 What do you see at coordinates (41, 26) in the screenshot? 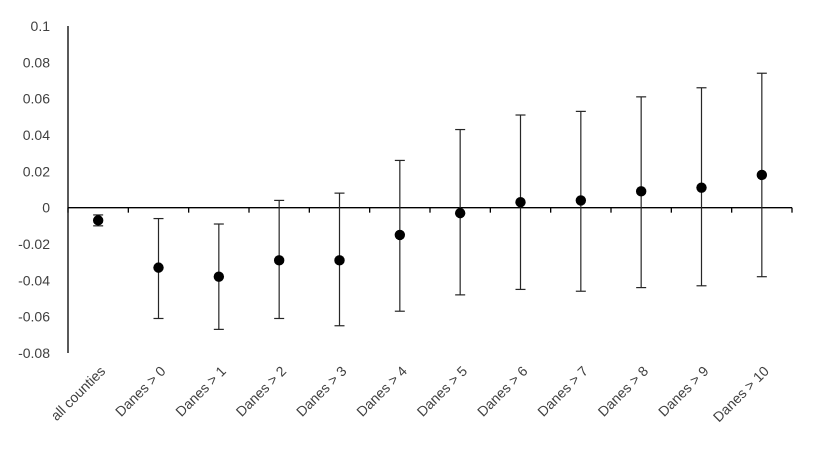
I see `y-tick-label: 0.1` at bounding box center [41, 26].